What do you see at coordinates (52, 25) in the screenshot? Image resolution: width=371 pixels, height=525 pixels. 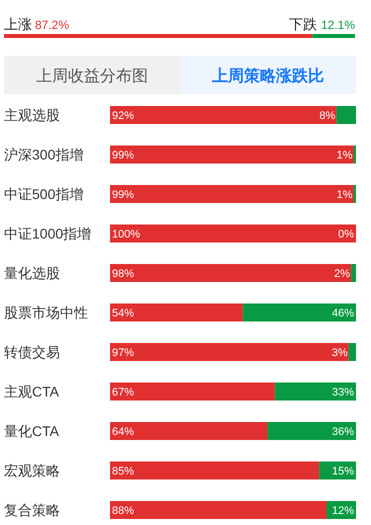 I see `data-label: 87.2%` at bounding box center [52, 25].